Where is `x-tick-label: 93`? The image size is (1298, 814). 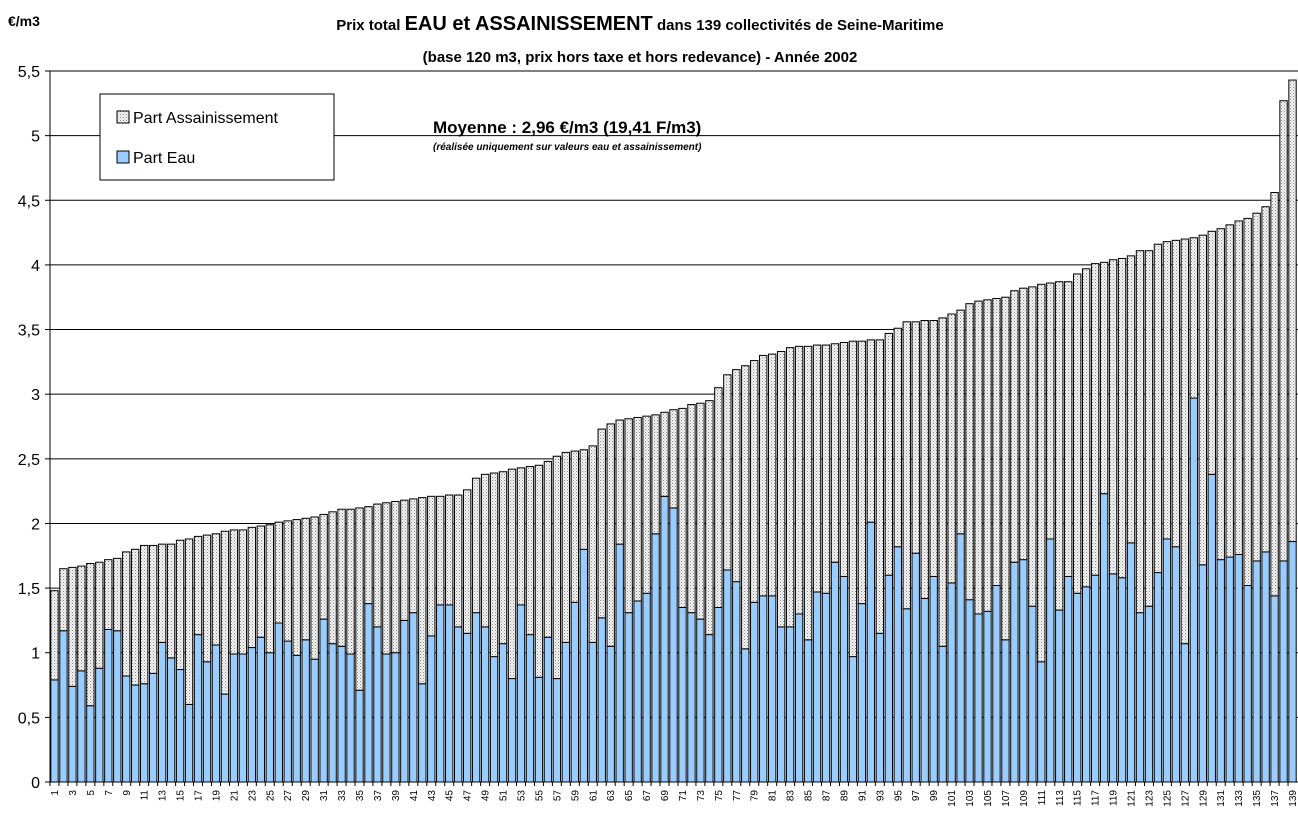 x-tick-label: 93 is located at coordinates (880, 796).